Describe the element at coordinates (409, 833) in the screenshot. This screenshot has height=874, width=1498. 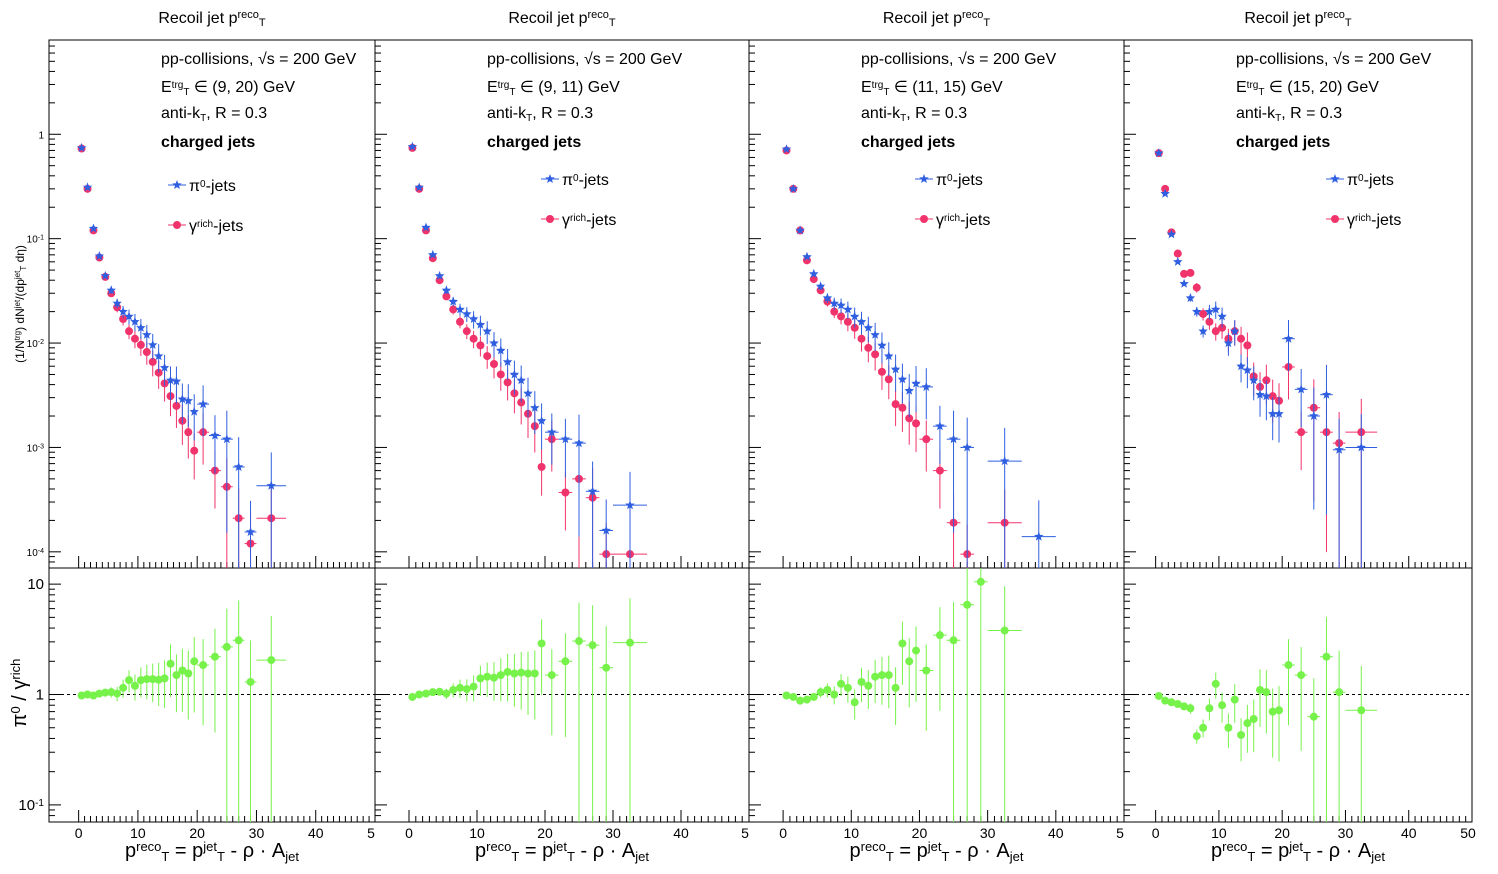
I see `x-tick-label: 0` at that location.